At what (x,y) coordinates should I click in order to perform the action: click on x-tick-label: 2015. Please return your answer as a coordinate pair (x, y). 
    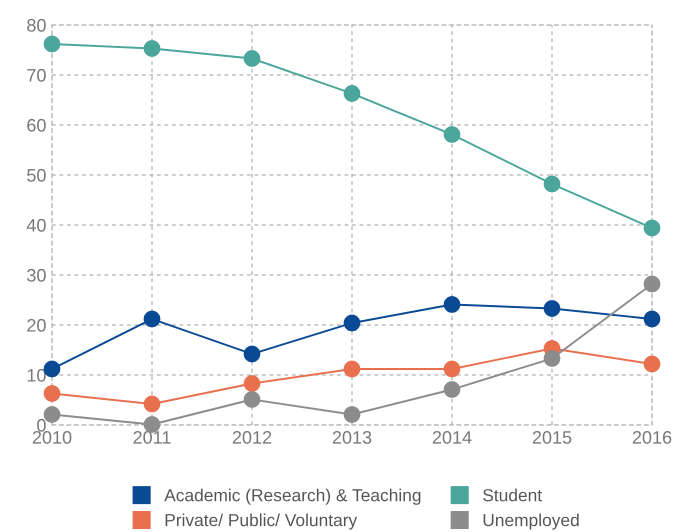
    Looking at the image, I should click on (552, 437).